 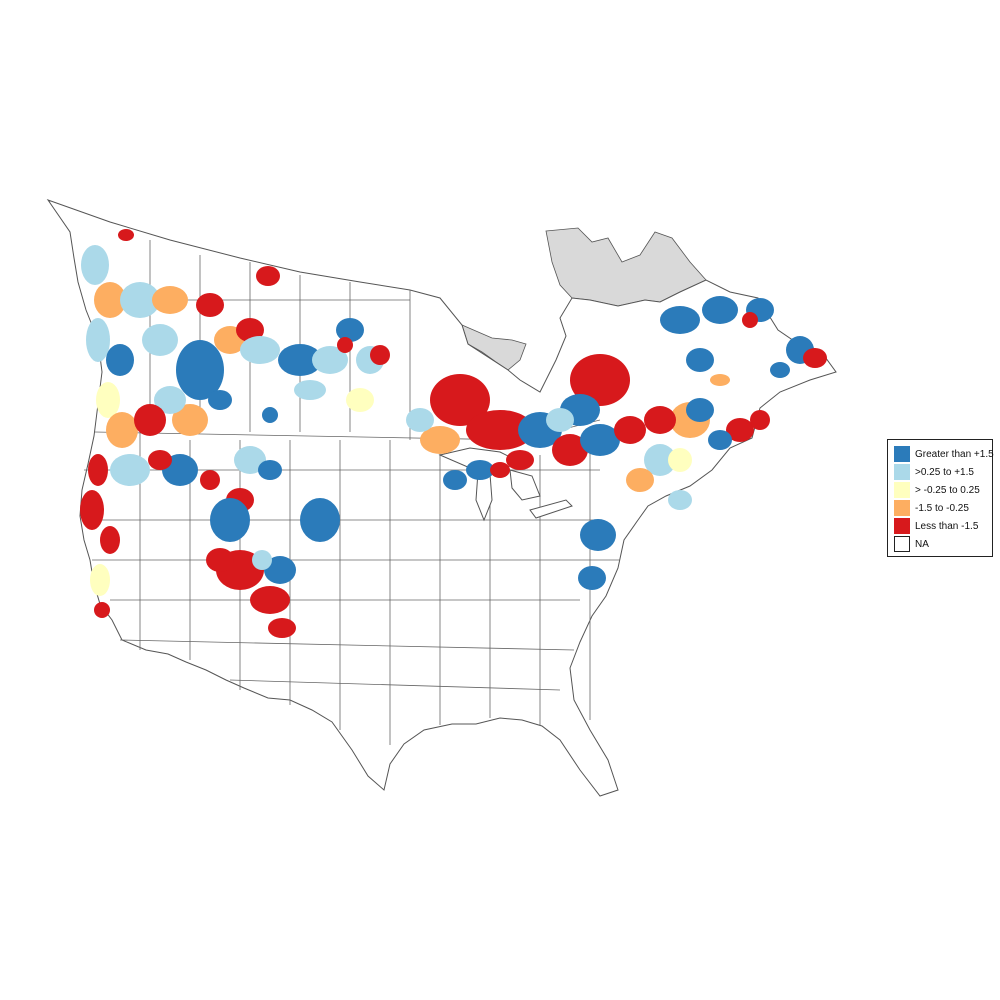 What do you see at coordinates (944, 472) in the screenshot?
I see `legend-label: >0.25 to +1.5` at bounding box center [944, 472].